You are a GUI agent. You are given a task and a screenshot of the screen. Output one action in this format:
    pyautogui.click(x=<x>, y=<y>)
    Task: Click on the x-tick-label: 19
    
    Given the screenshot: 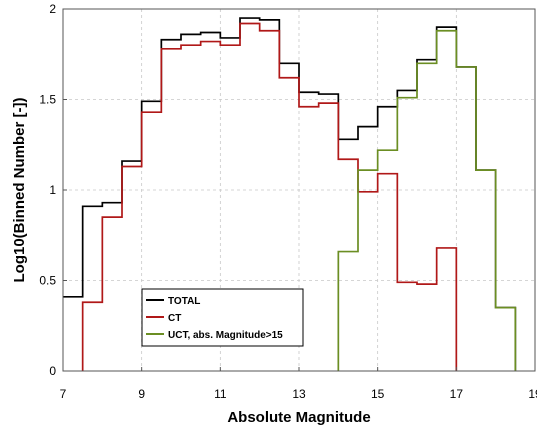 What is the action you would take?
    pyautogui.click(x=532, y=394)
    